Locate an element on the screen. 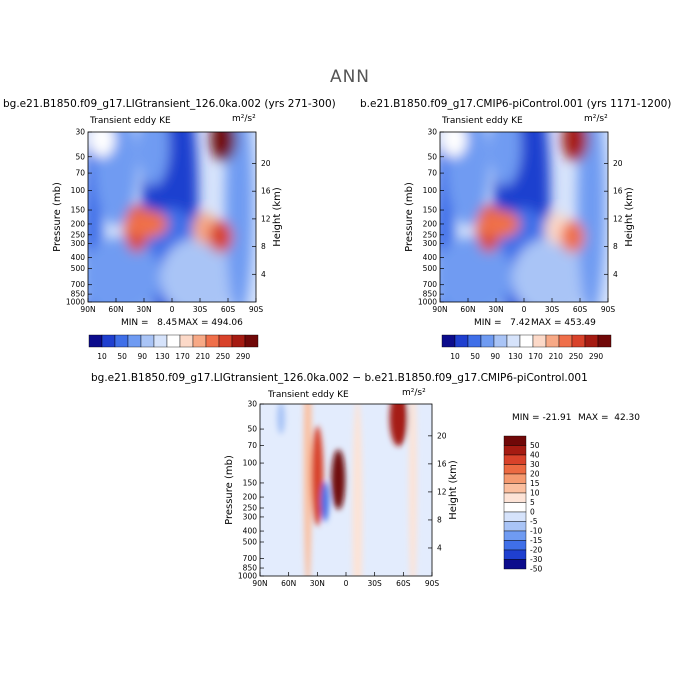  colorbar-label: -10 is located at coordinates (536, 531).